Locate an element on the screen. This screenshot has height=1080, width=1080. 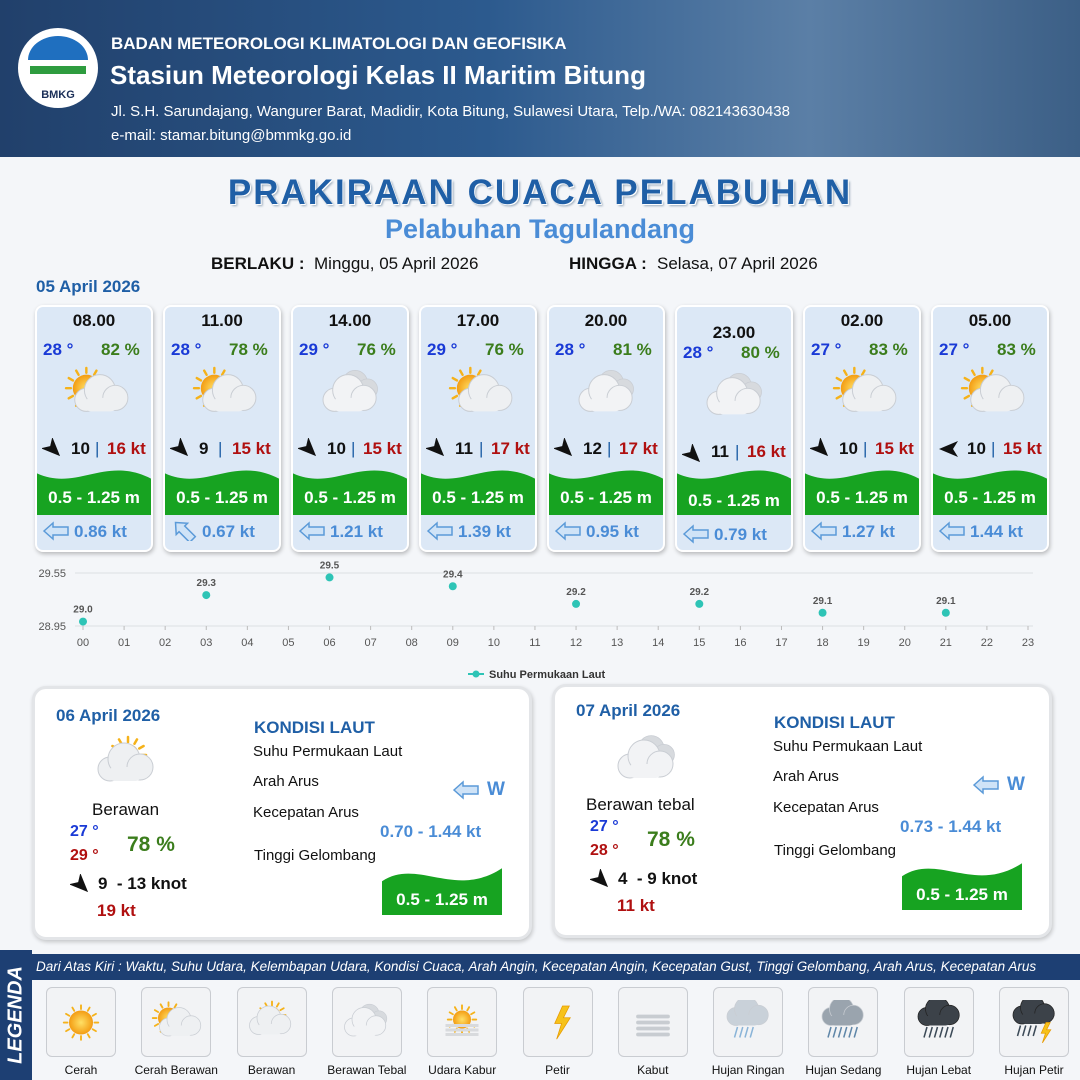
gust-speed: 16 kt is located at coordinates (766, 451).